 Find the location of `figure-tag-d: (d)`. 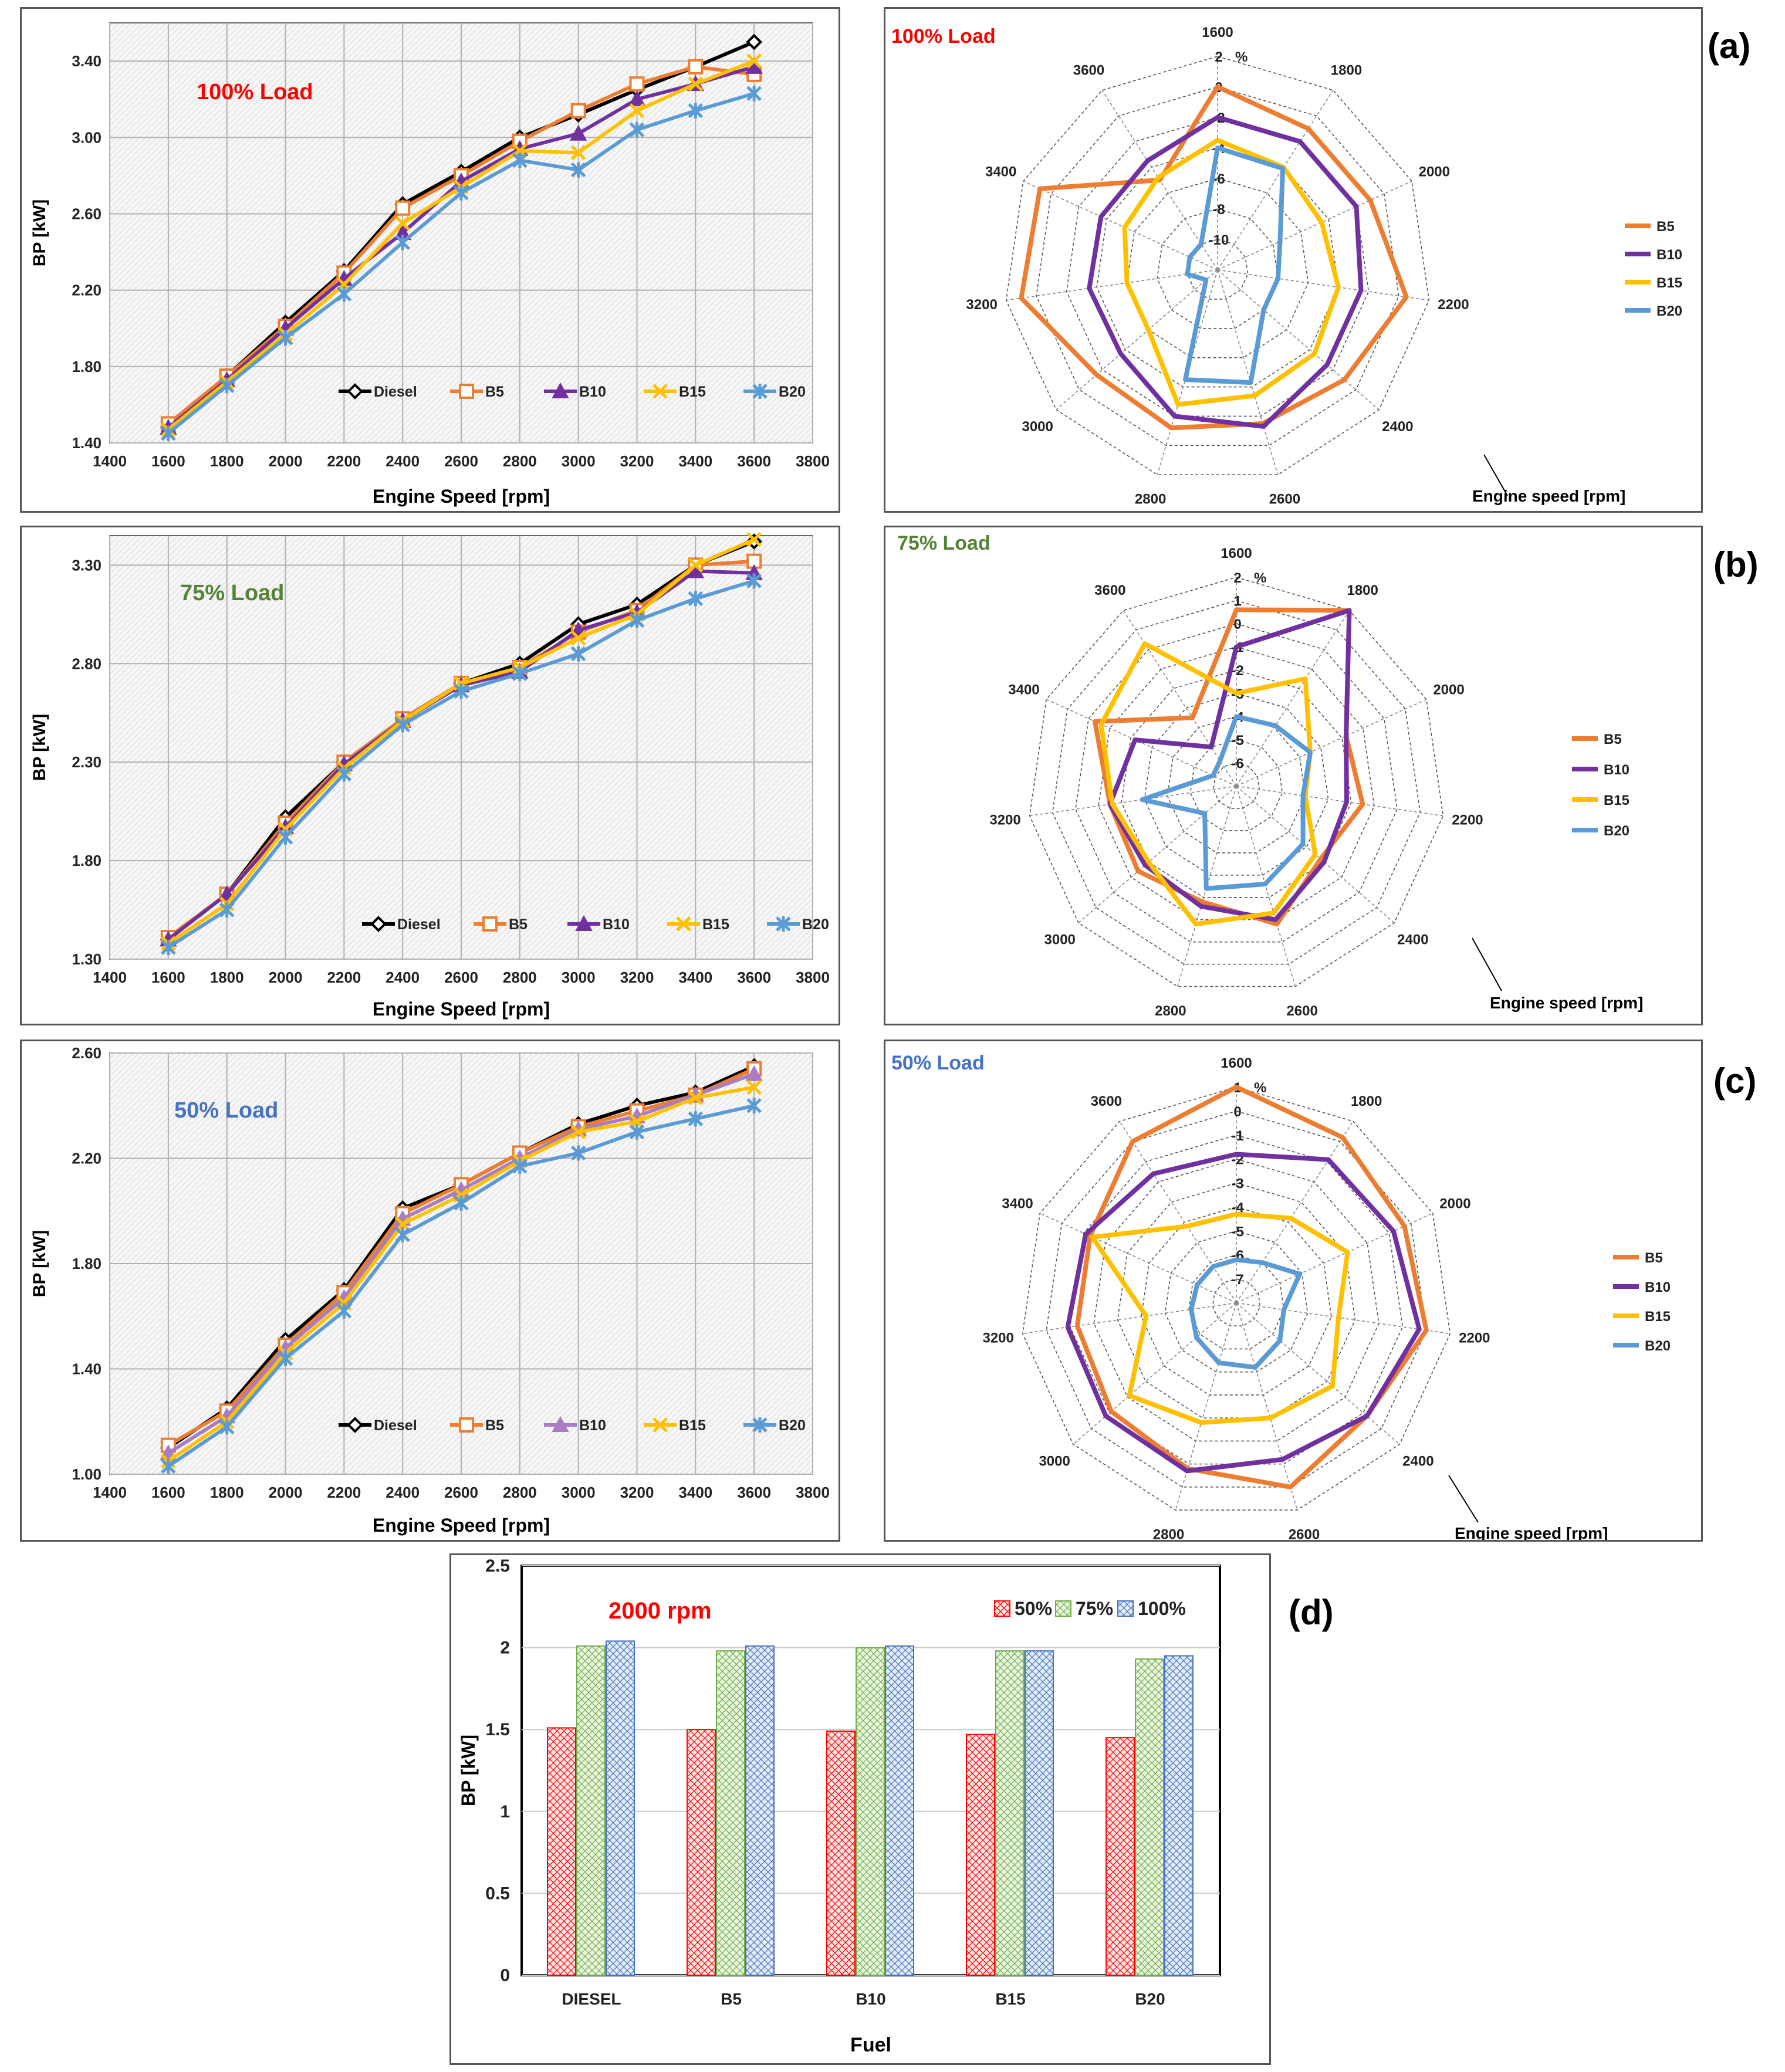

figure-tag-d: (d) is located at coordinates (1311, 1613).